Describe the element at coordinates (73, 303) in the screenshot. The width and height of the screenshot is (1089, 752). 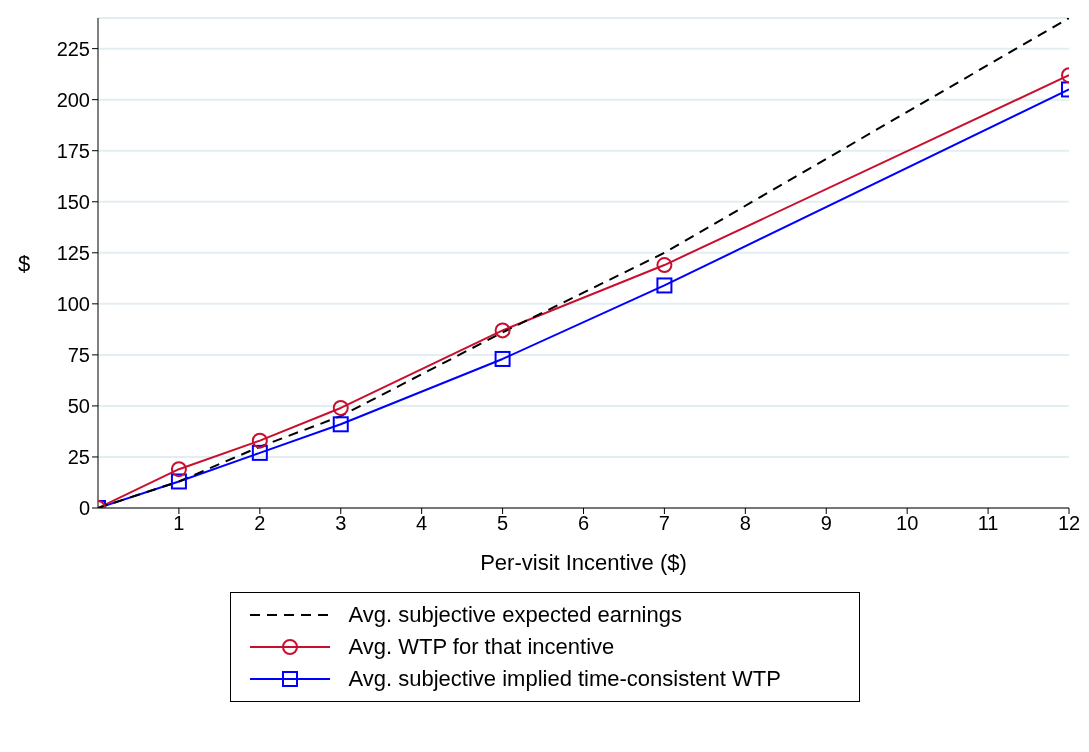
I see `y-tick-label: 100` at that location.